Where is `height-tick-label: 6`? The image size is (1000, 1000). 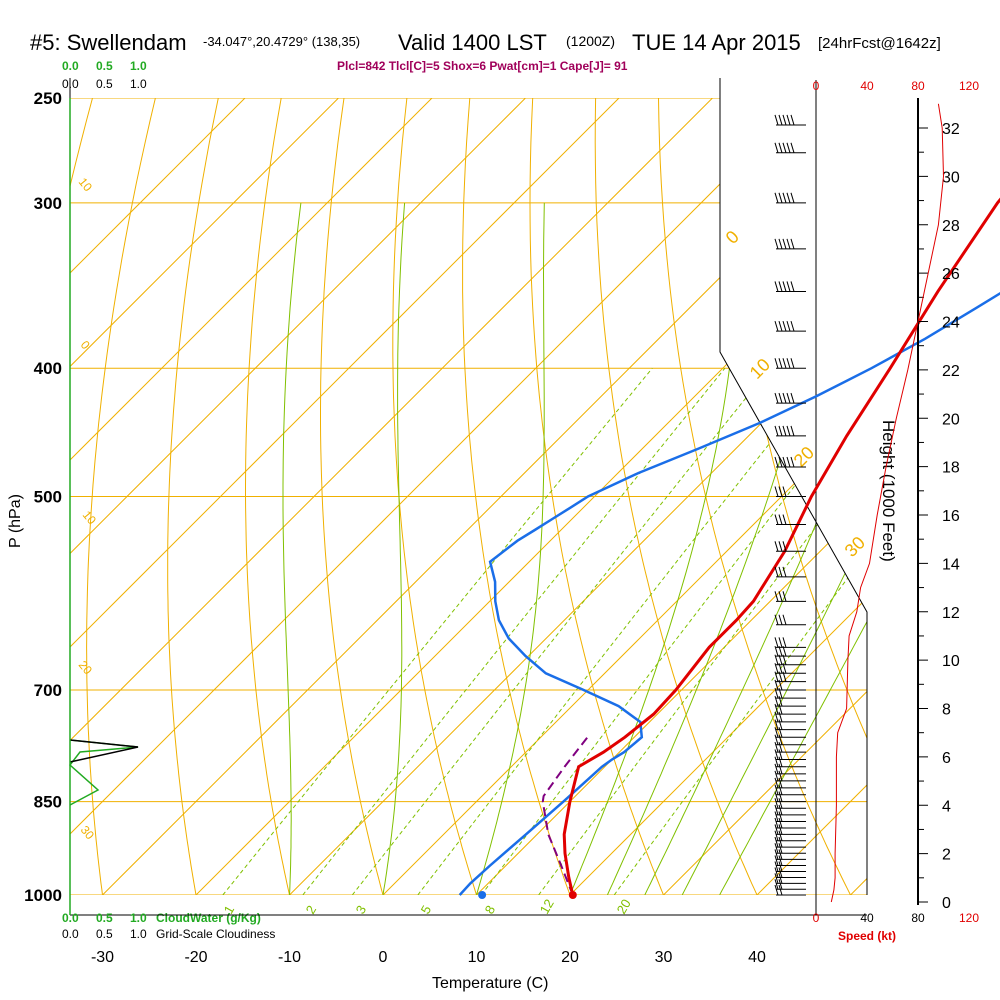
height-tick-label: 6 is located at coordinates (946, 758).